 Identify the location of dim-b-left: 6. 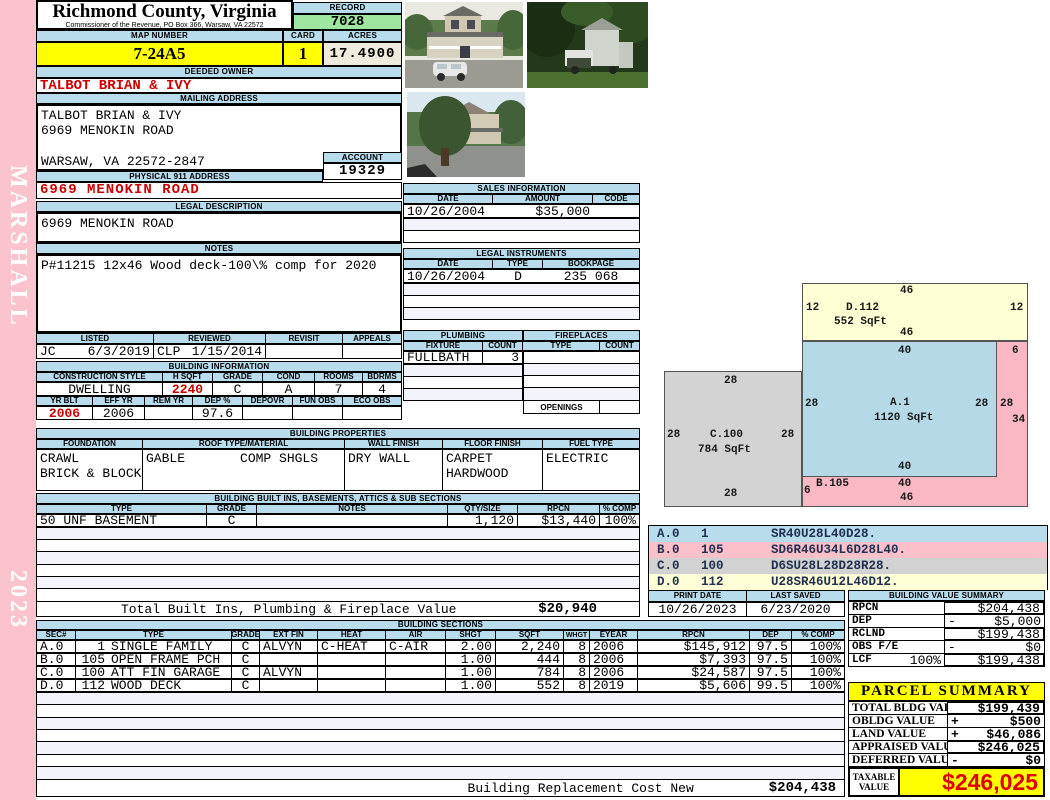
(807, 491).